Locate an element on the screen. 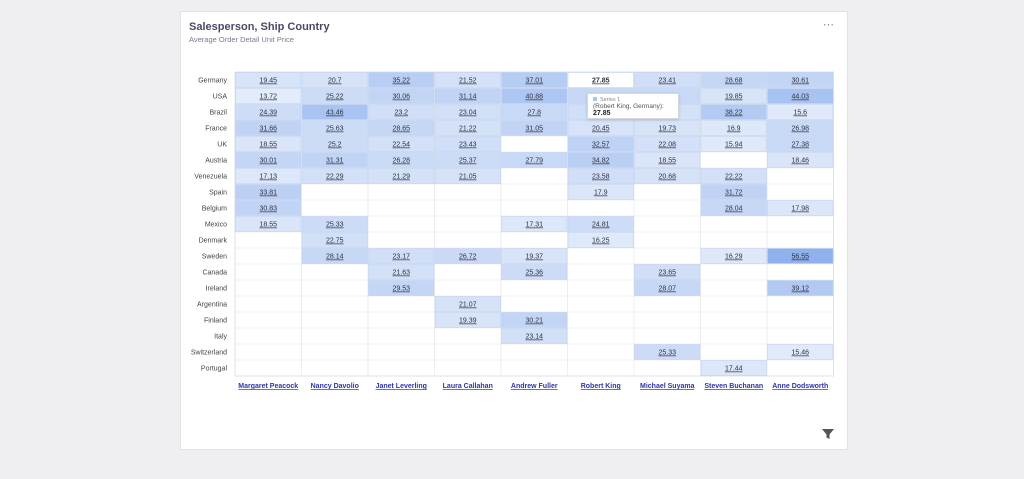 The height and width of the screenshot is (479, 1024). cell-value-label: 22.75 is located at coordinates (335, 241).